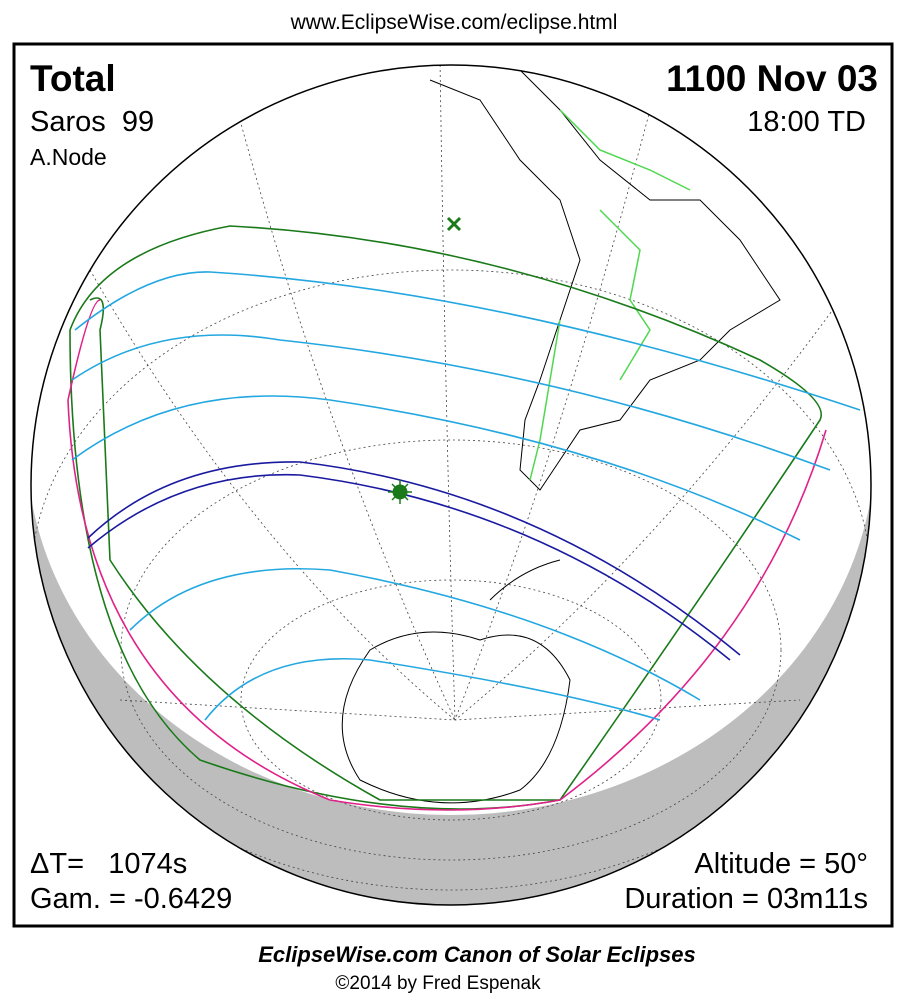 The image size is (908, 1004). What do you see at coordinates (438, 983) in the screenshot?
I see `footer-credit: ©2014 by Fred Espenak` at bounding box center [438, 983].